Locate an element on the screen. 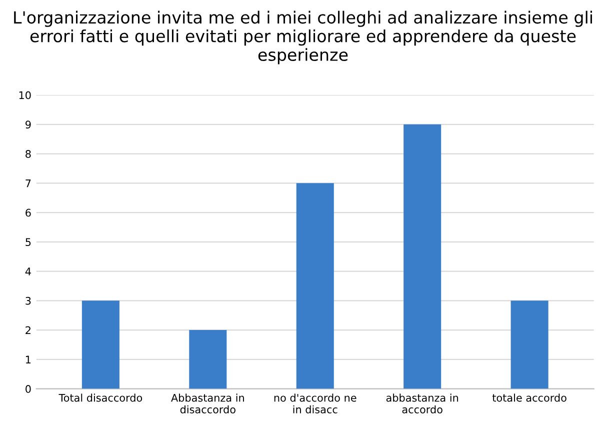  x-tick-label: totale accordo is located at coordinates (529, 398).